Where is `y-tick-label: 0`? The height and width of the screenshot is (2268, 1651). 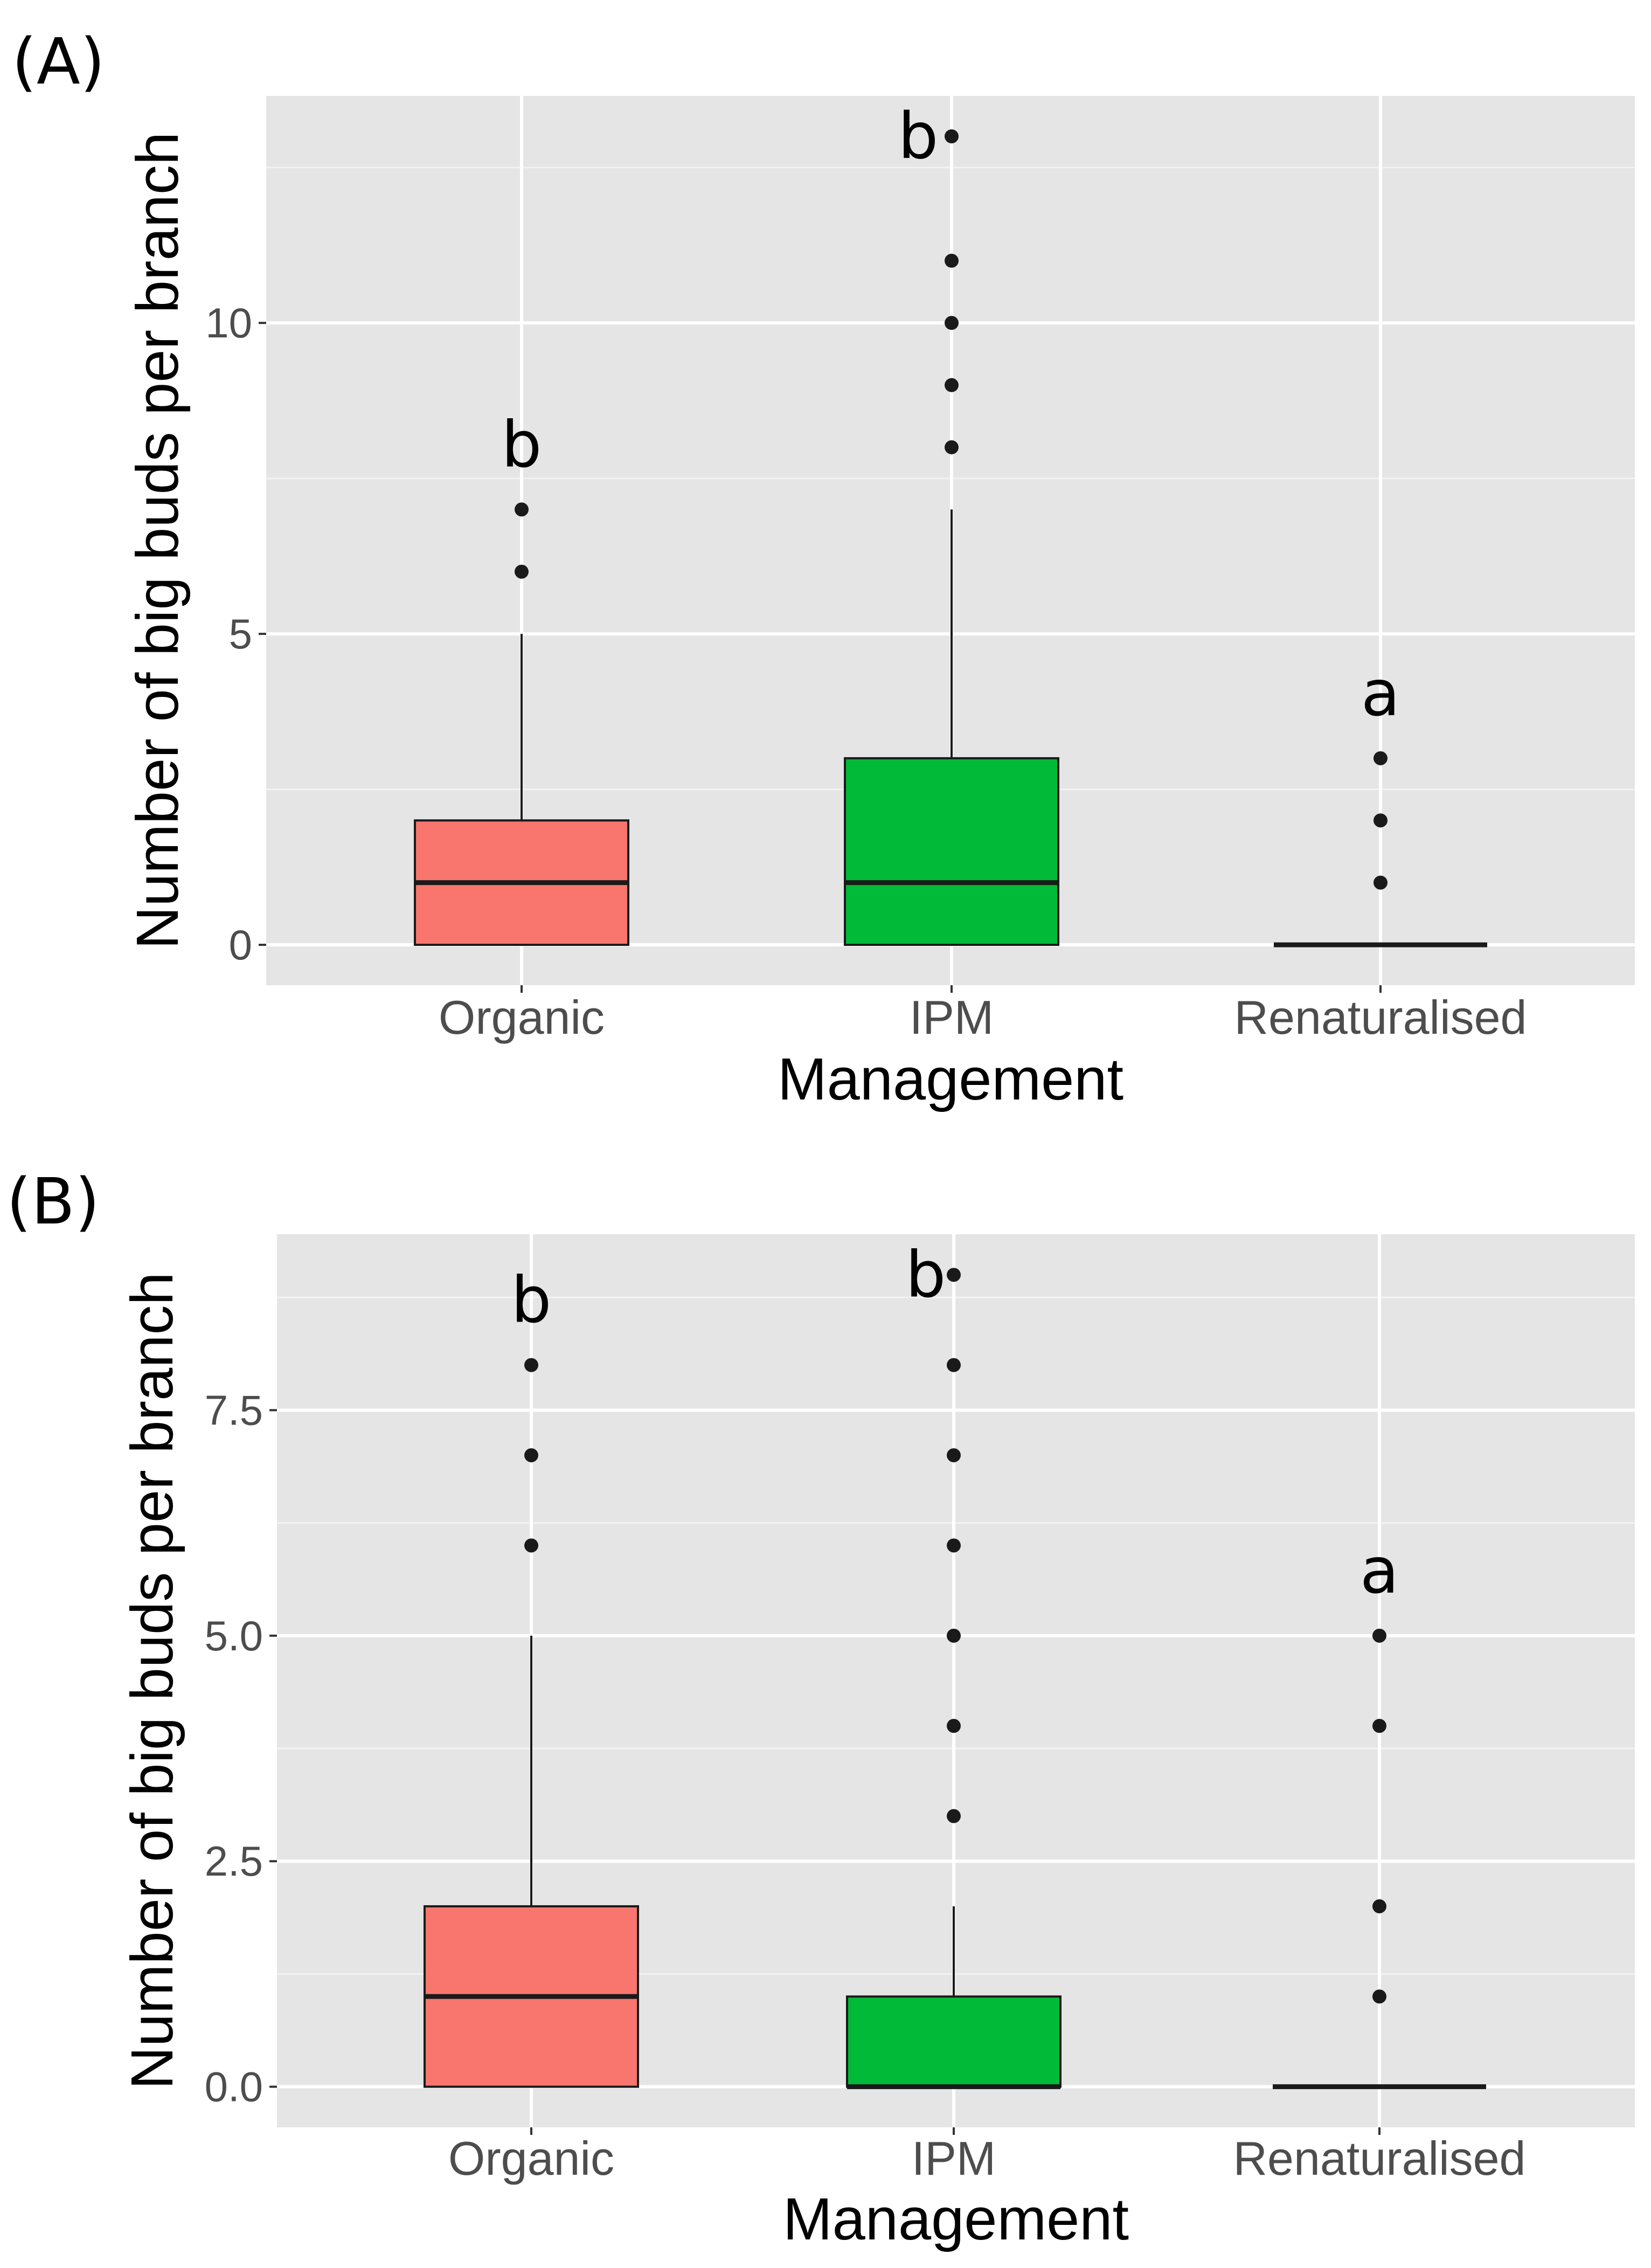
y-tick-label: 0 is located at coordinates (240, 945).